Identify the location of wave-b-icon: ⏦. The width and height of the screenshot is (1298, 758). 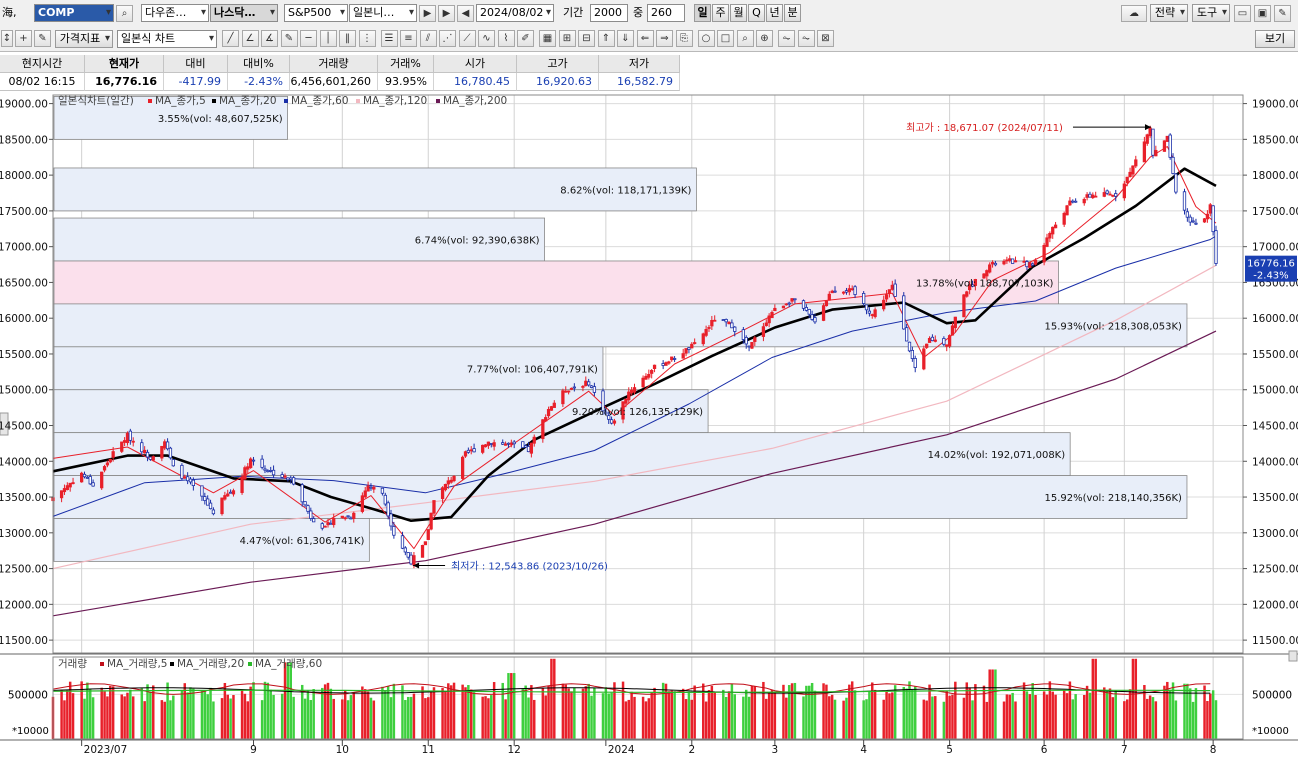
(806, 38).